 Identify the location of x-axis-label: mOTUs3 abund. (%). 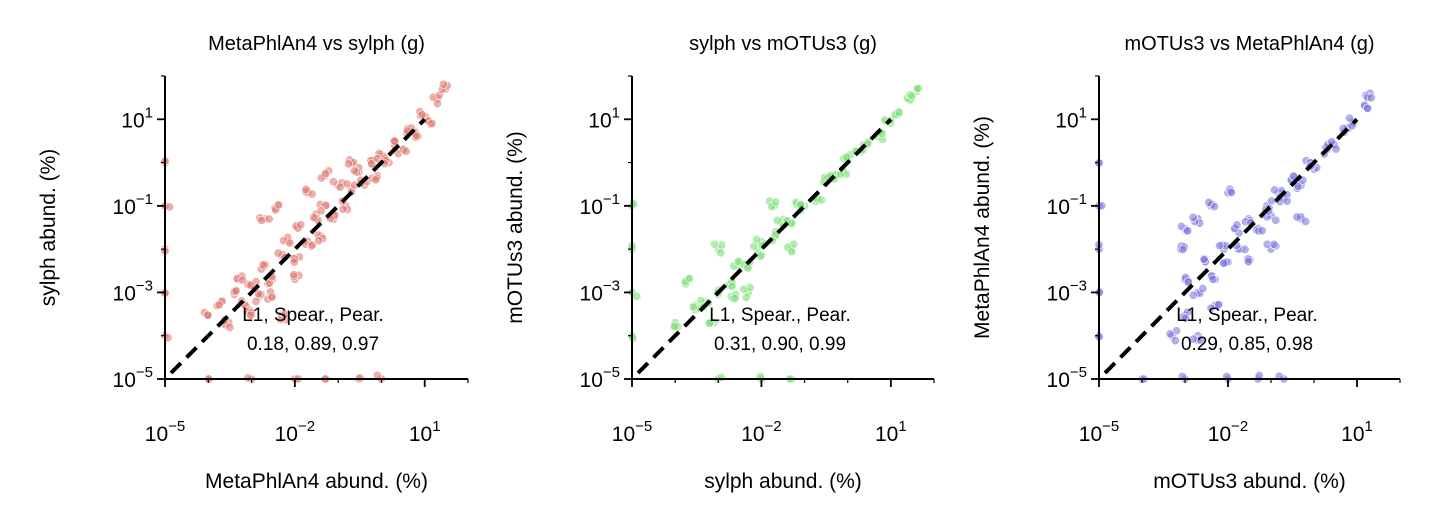
(1249, 481).